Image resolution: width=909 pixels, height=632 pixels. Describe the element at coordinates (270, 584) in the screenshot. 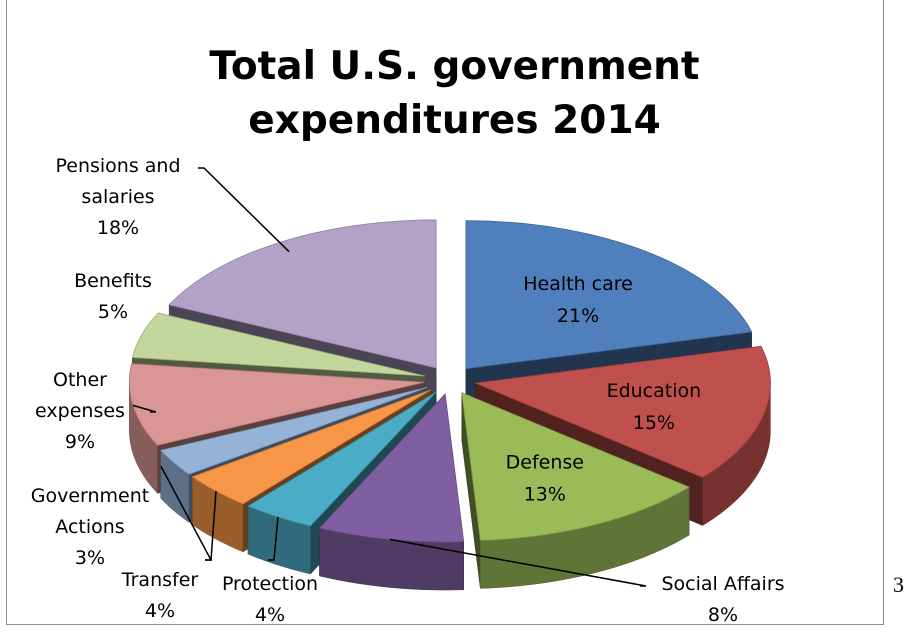

I see `label-protection: Protection` at that location.